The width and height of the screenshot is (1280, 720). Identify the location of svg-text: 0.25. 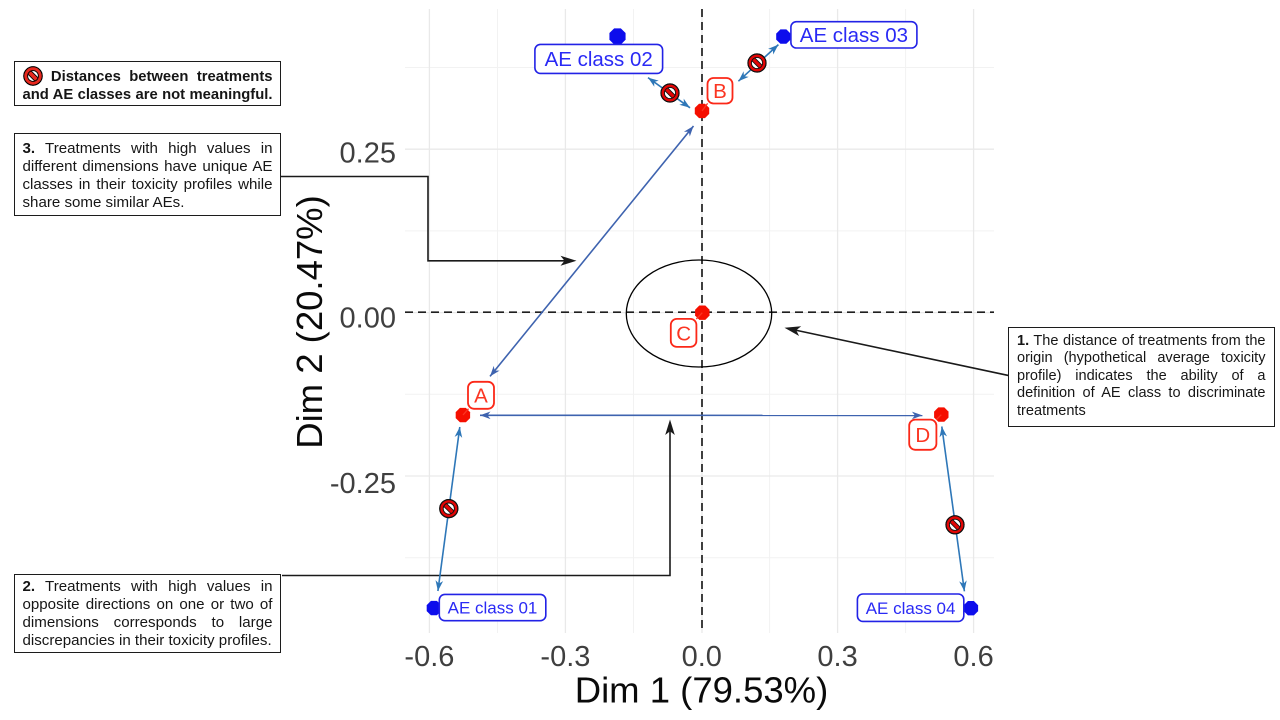
(368, 154).